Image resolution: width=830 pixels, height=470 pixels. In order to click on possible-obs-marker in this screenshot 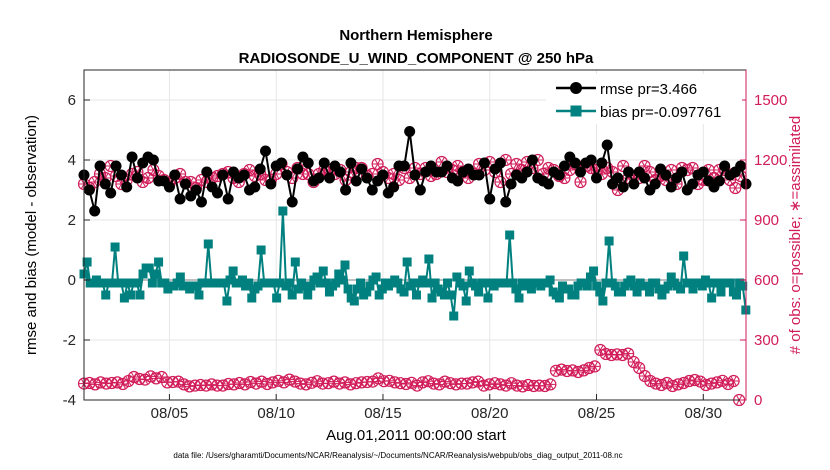, I will do `click(735, 188)`.